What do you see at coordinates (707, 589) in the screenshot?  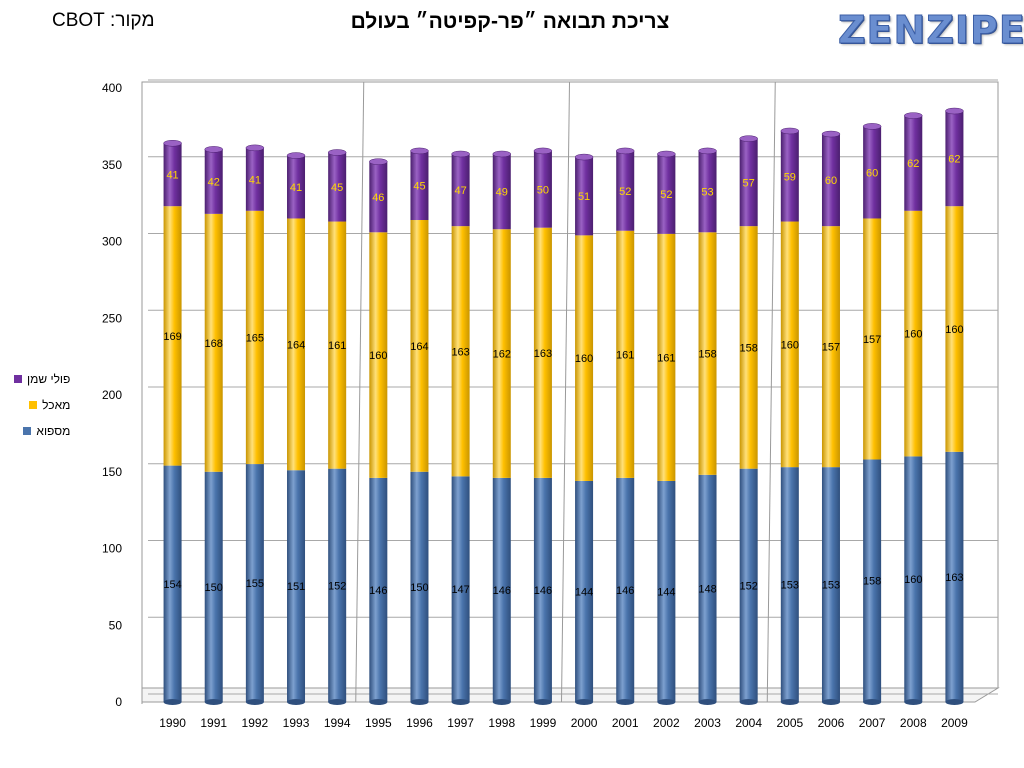 I see `data-label: 148` at bounding box center [707, 589].